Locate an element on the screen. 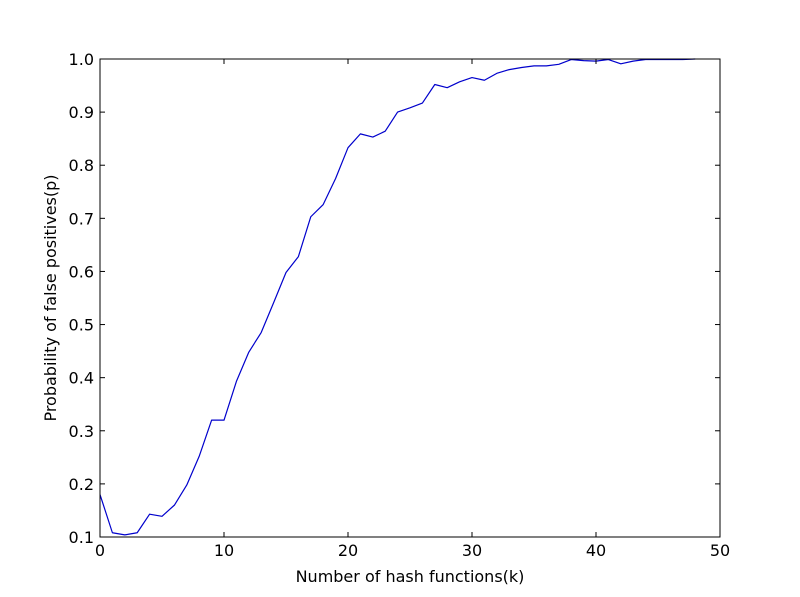 The height and width of the screenshot is (597, 800). x-tick-label: 0 is located at coordinates (100, 550).